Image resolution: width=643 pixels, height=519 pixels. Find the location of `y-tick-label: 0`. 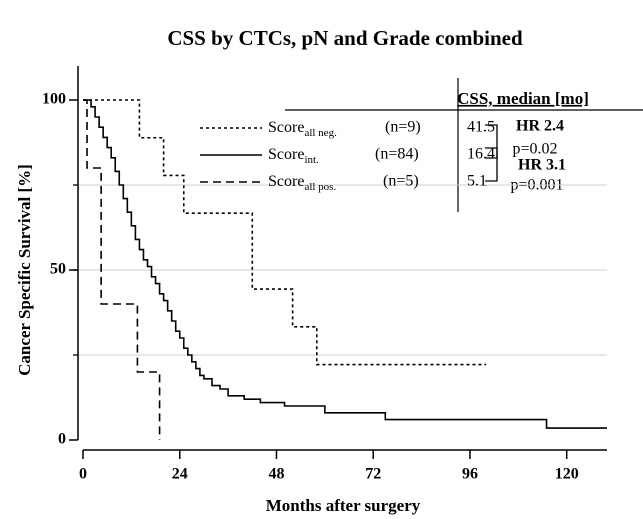

y-tick-label: 0 is located at coordinates (62, 439).